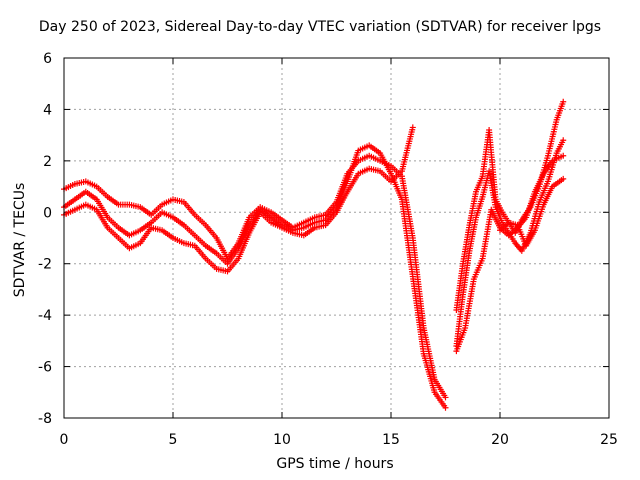 The width and height of the screenshot is (640, 480). What do you see at coordinates (45, 419) in the screenshot?
I see `y-tick-label: -8` at bounding box center [45, 419].